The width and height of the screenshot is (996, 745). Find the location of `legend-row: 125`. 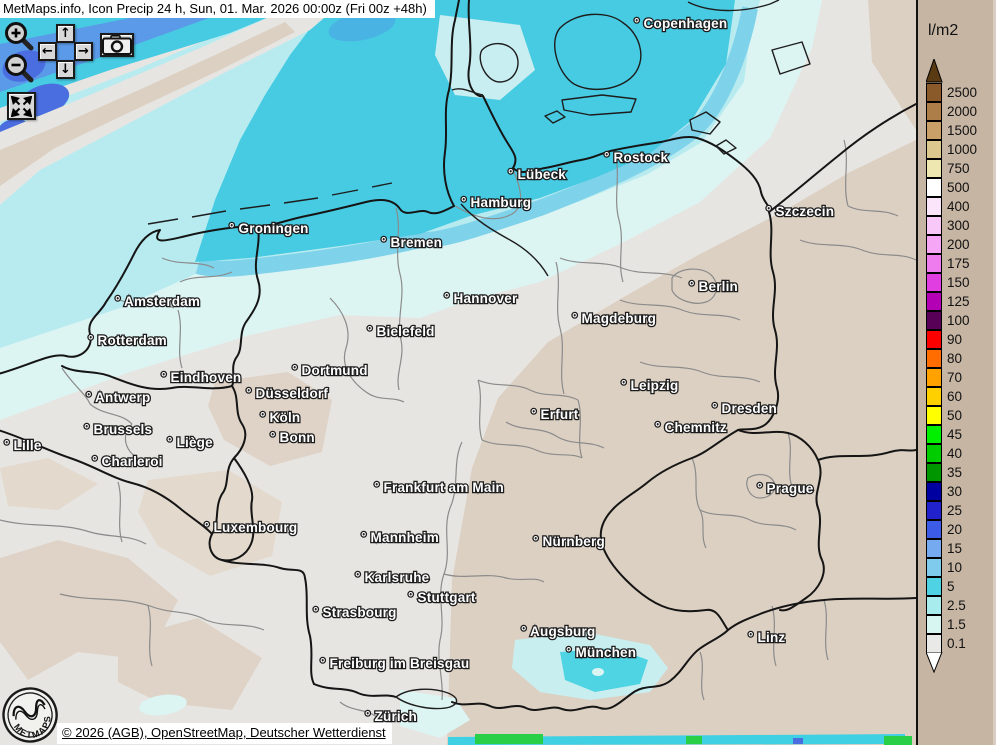

legend-row: 125 is located at coordinates (951, 301).